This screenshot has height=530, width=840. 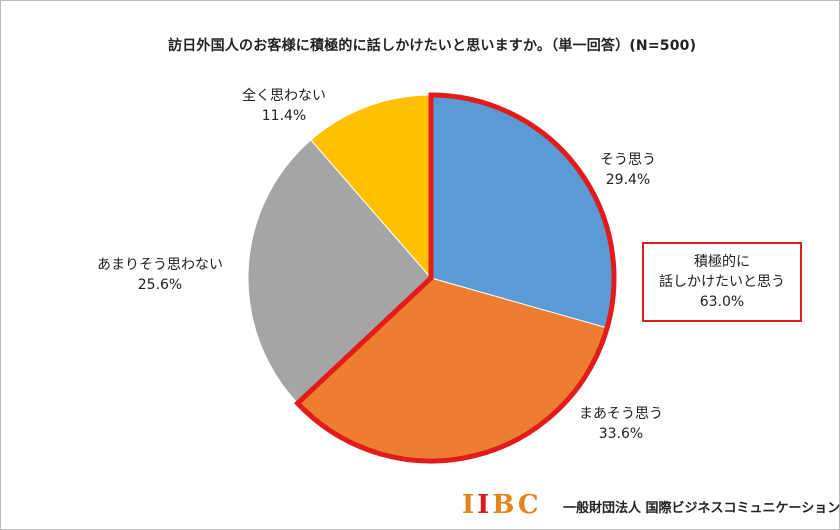 What do you see at coordinates (505, 505) in the screenshot?
I see `logo-letter: B` at bounding box center [505, 505].